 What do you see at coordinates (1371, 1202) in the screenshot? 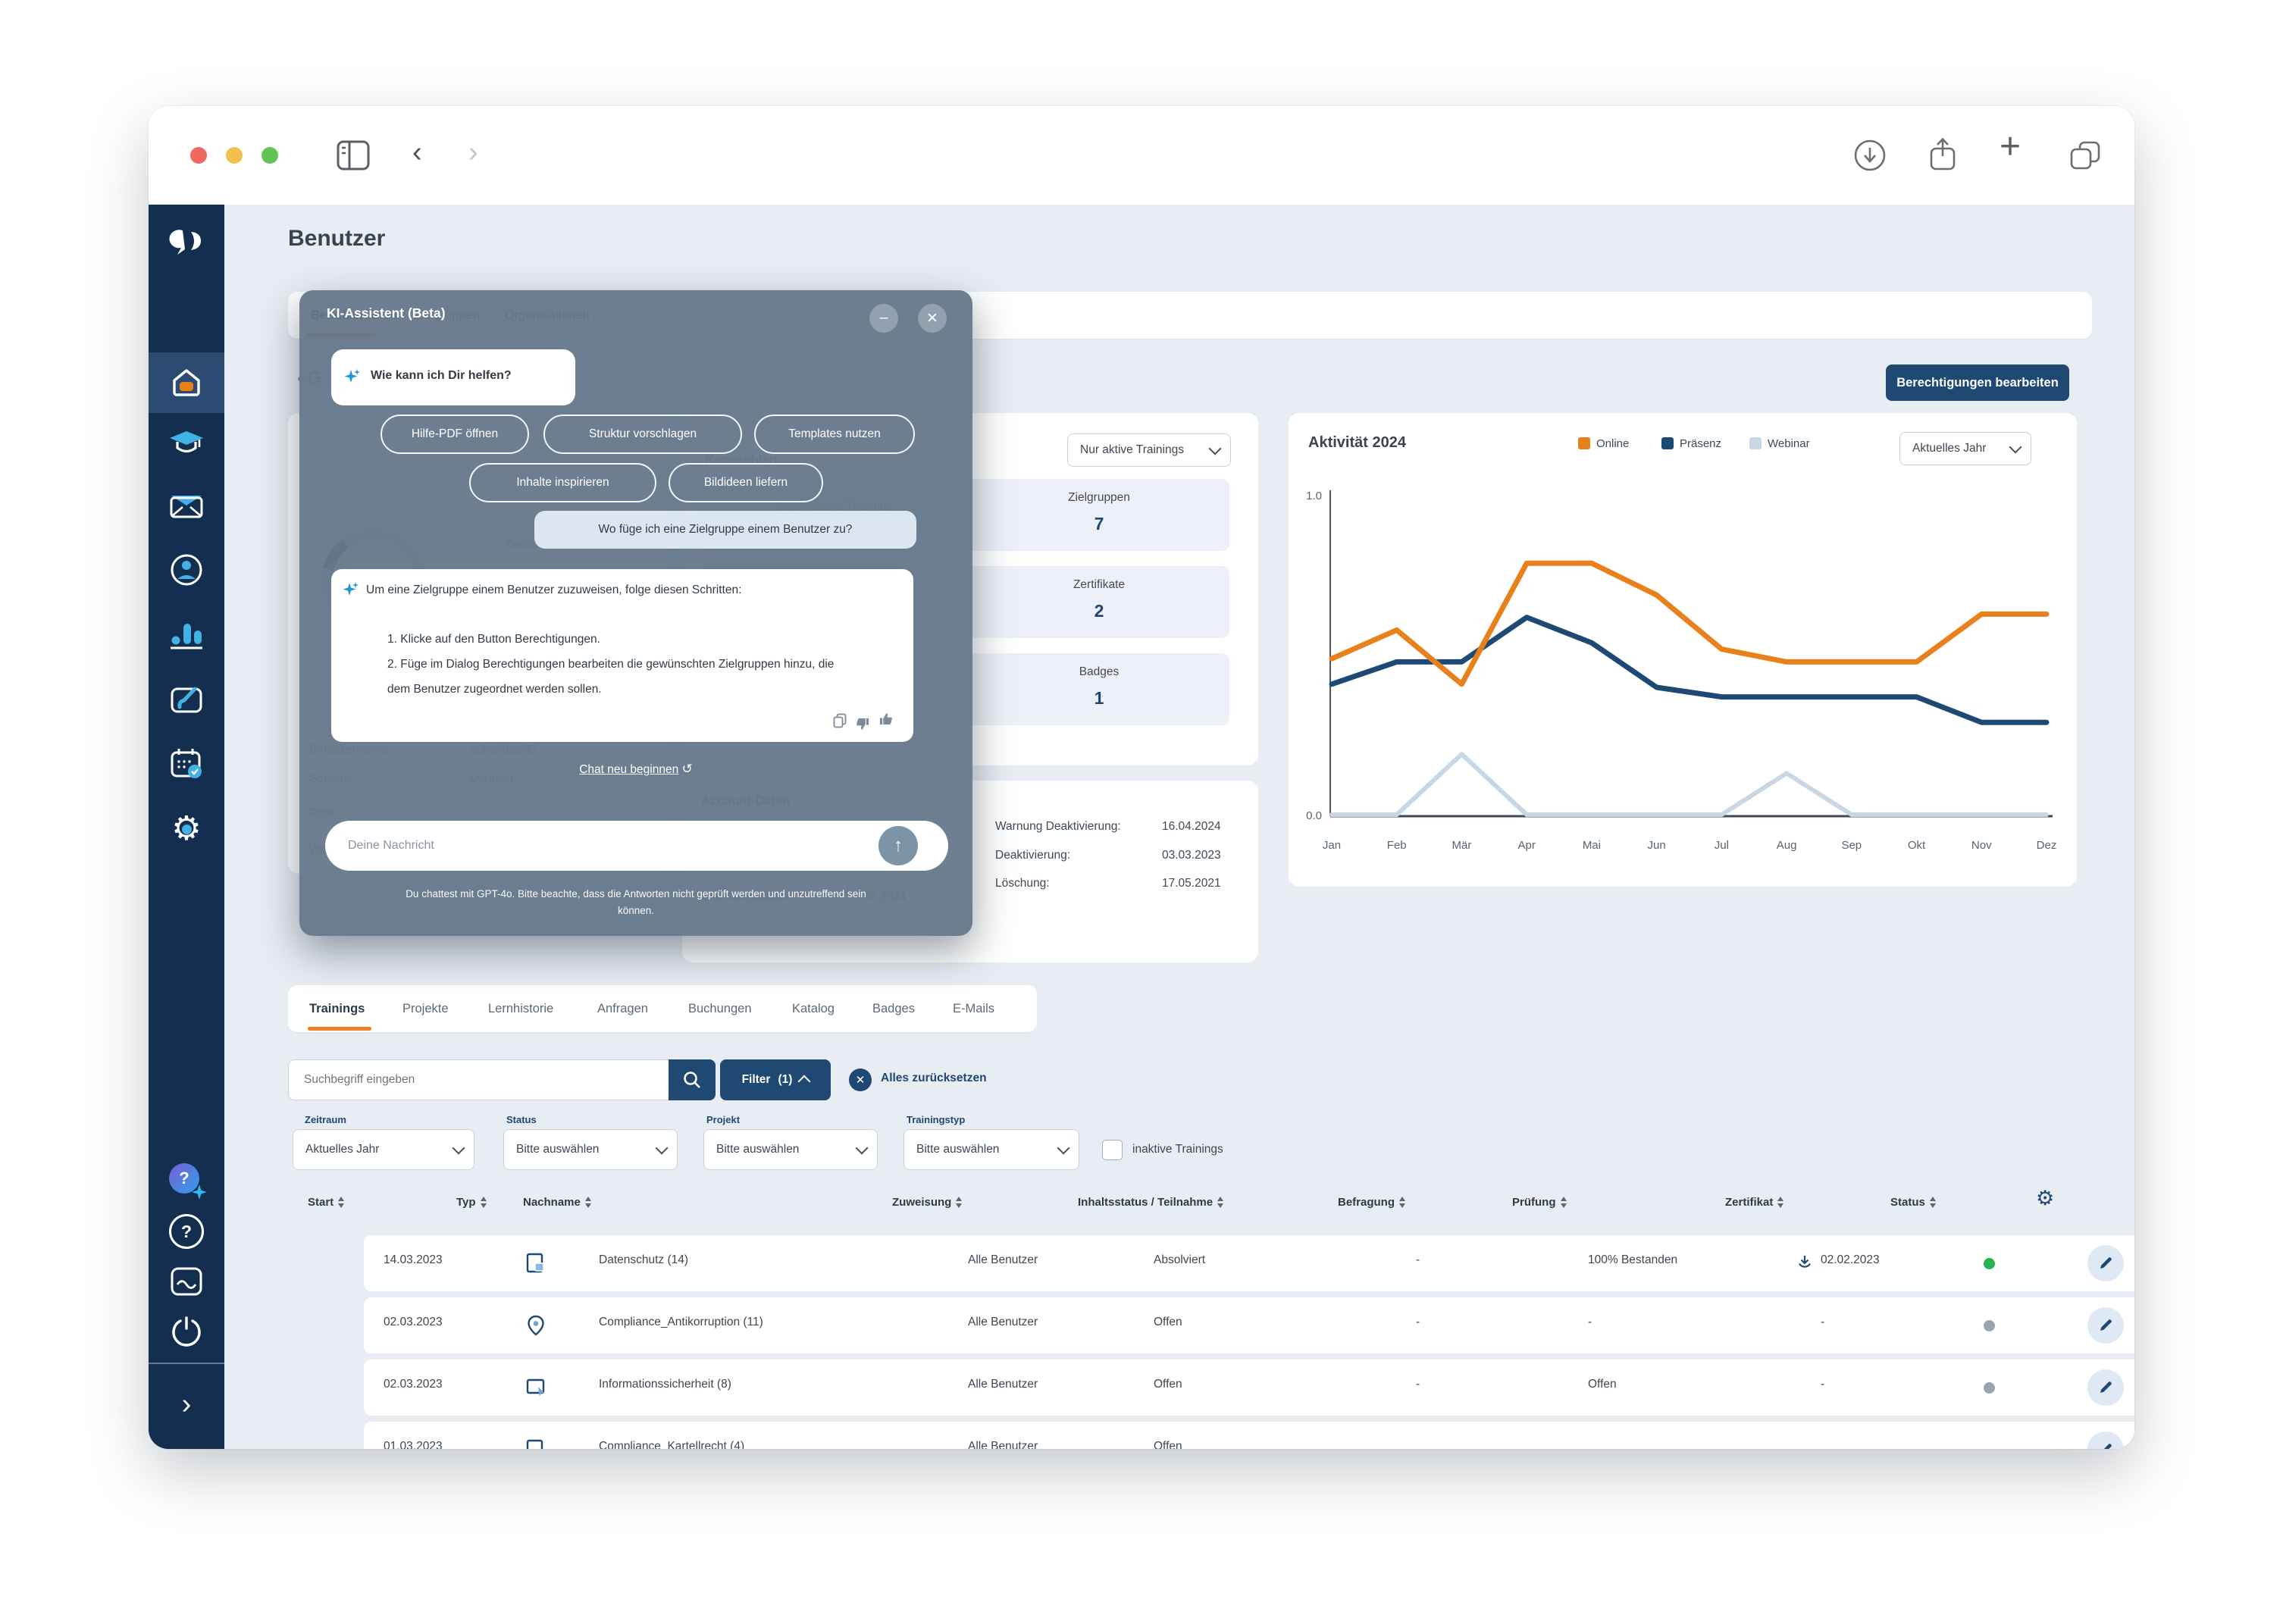
I see `col-befragung: Befragung` at bounding box center [1371, 1202].